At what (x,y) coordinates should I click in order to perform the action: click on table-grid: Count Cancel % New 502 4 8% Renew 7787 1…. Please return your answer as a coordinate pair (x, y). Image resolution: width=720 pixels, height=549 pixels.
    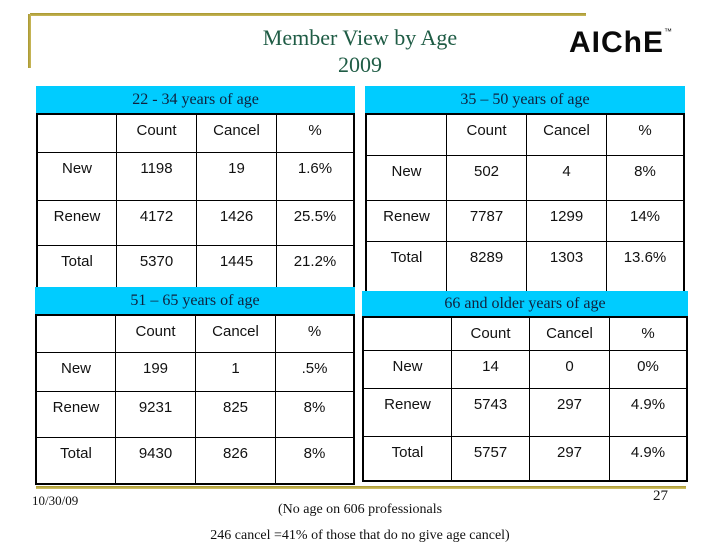
    Looking at the image, I should click on (525, 203).